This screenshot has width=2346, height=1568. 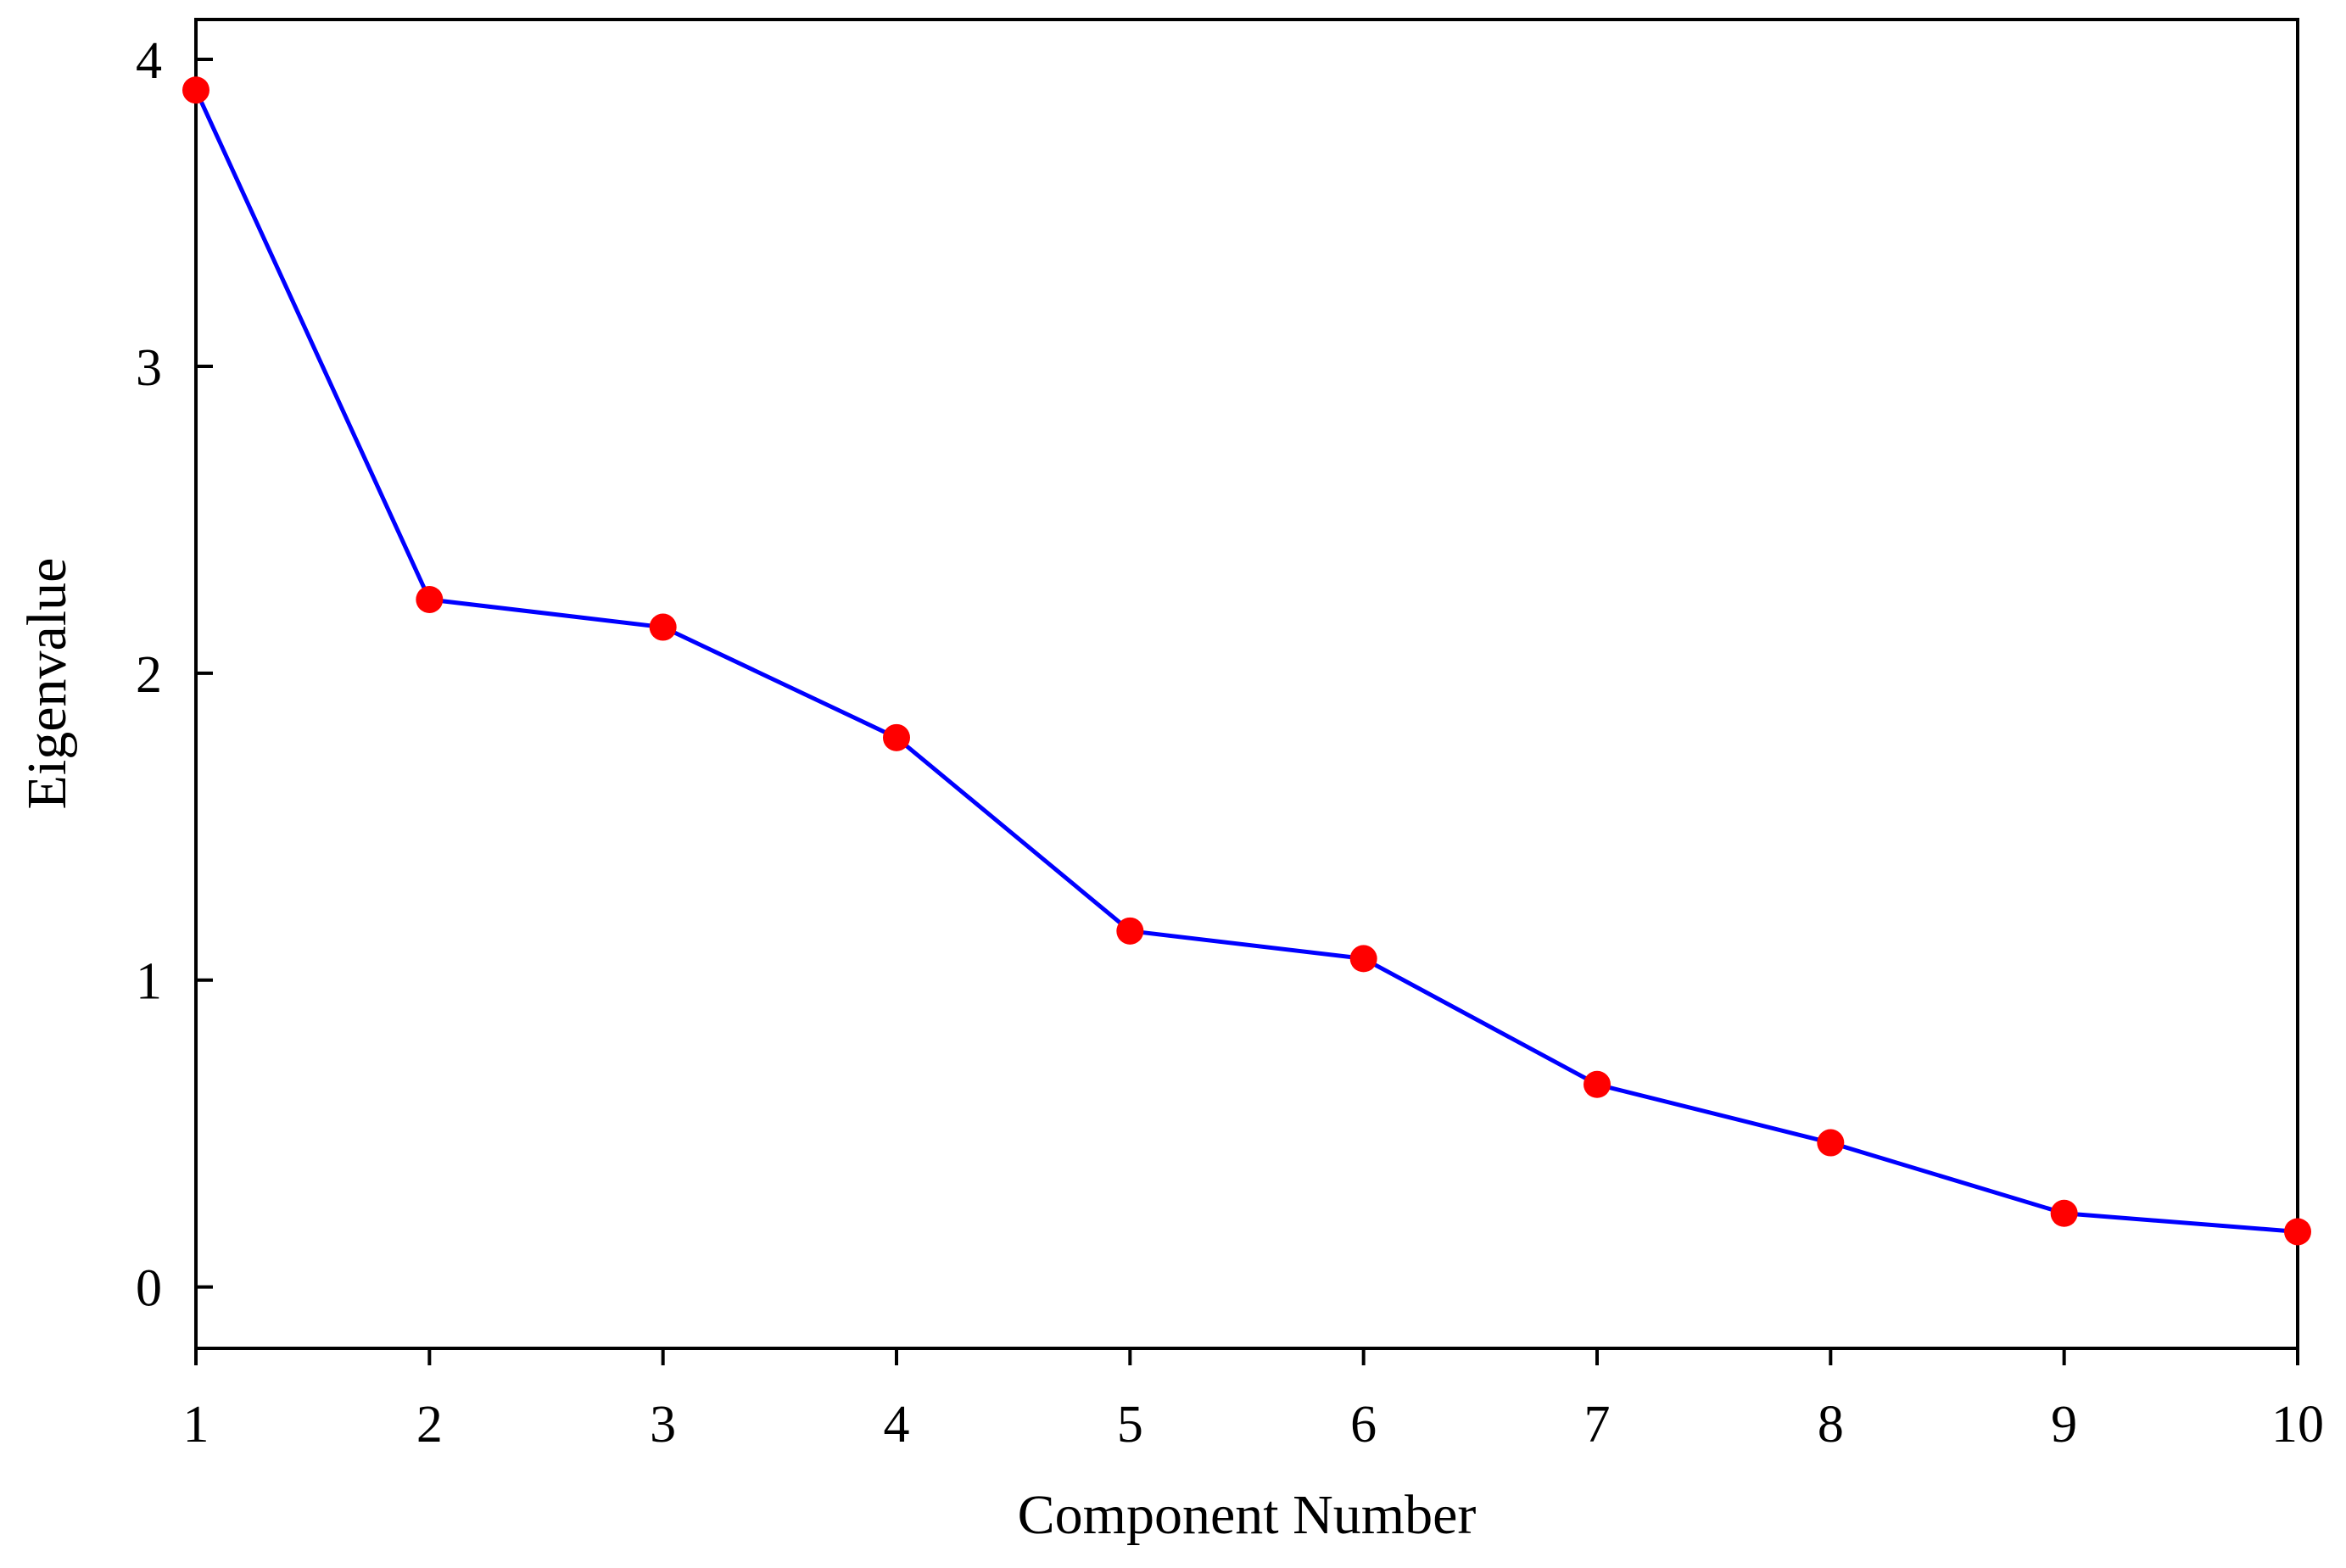 What do you see at coordinates (1247, 1515) in the screenshot?
I see `x-axis-title: Component Number` at bounding box center [1247, 1515].